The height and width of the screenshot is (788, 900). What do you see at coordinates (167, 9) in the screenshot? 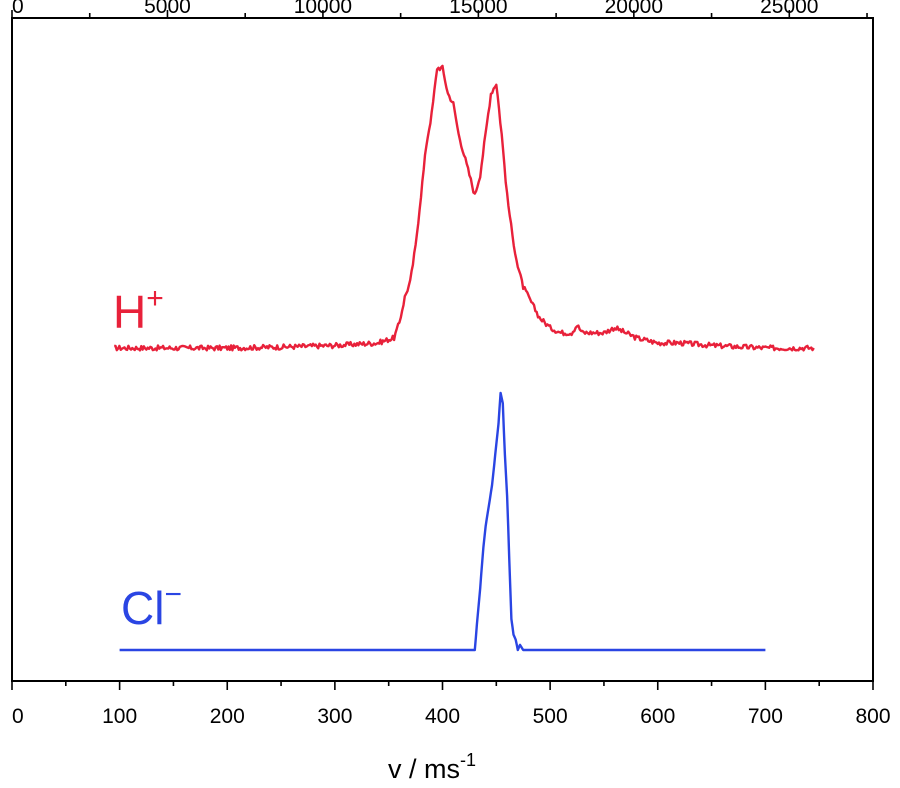
I see `top-tick-label: 5000` at bounding box center [167, 9].